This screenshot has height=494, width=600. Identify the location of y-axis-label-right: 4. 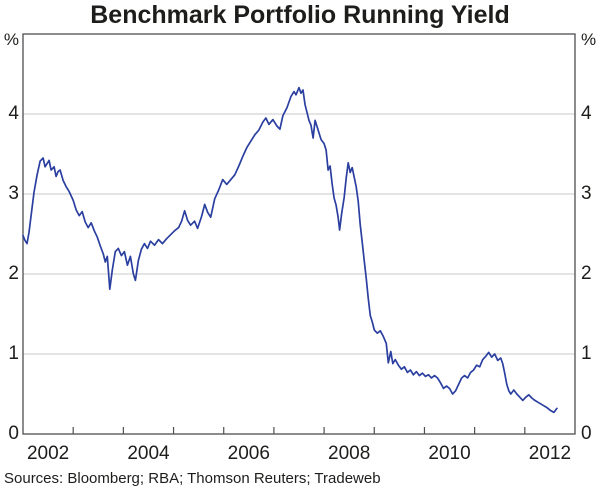
(586, 113).